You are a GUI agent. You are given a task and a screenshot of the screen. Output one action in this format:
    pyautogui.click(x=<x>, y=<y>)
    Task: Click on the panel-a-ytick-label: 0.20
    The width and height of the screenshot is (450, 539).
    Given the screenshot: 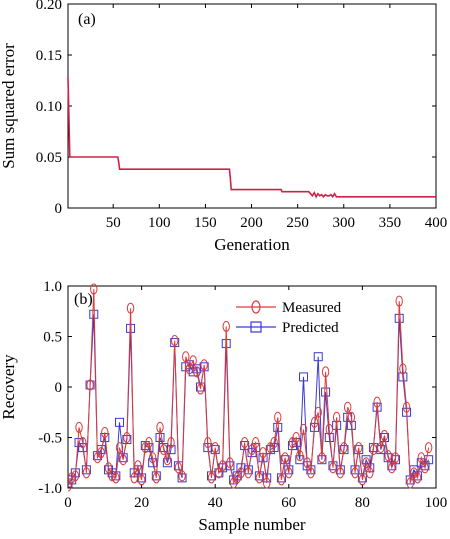 What is the action you would take?
    pyautogui.click(x=49, y=6)
    